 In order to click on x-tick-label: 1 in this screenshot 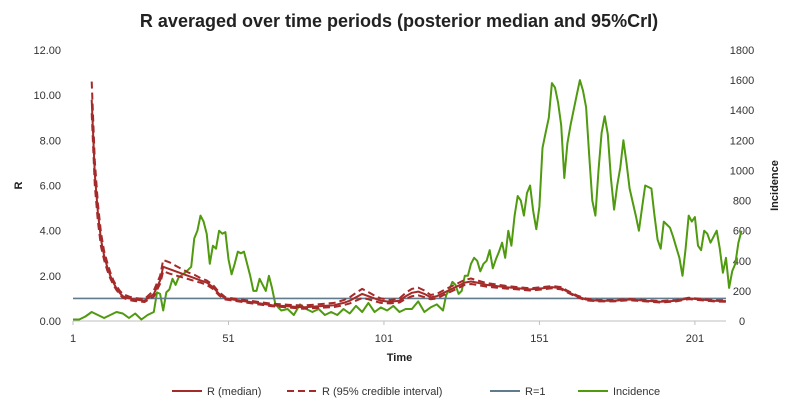, I will do `click(73, 339)`.